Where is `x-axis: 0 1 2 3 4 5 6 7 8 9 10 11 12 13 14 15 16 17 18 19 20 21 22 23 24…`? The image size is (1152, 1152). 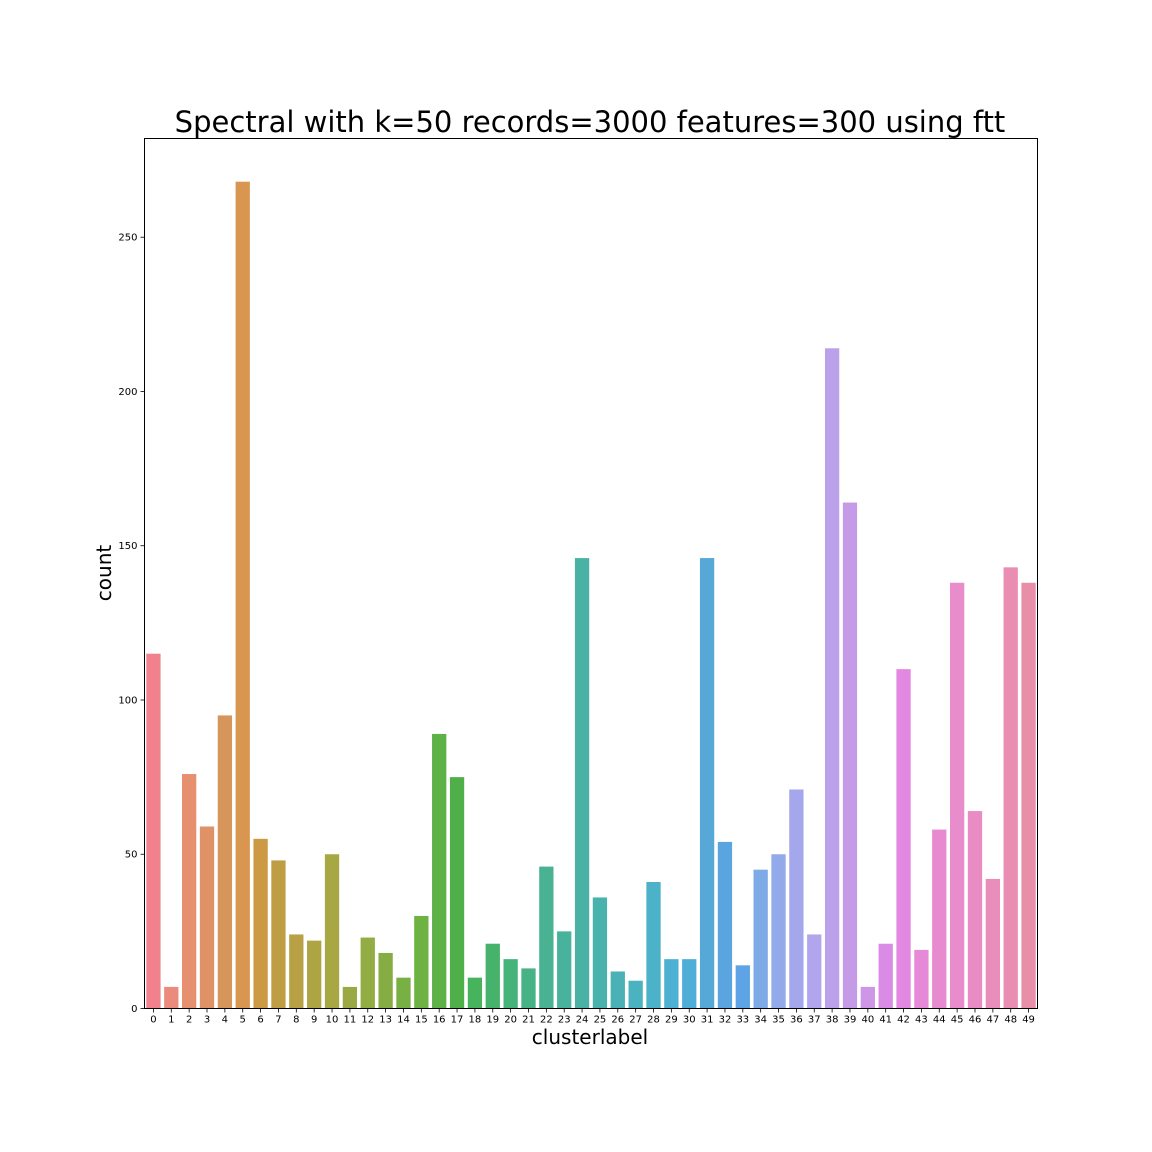 x-axis: 0 1 2 3 4 5 6 7 8 9 10 11 12 13 14 15 16 17 18 19 20 21 22 23 24… is located at coordinates (592, 1017).